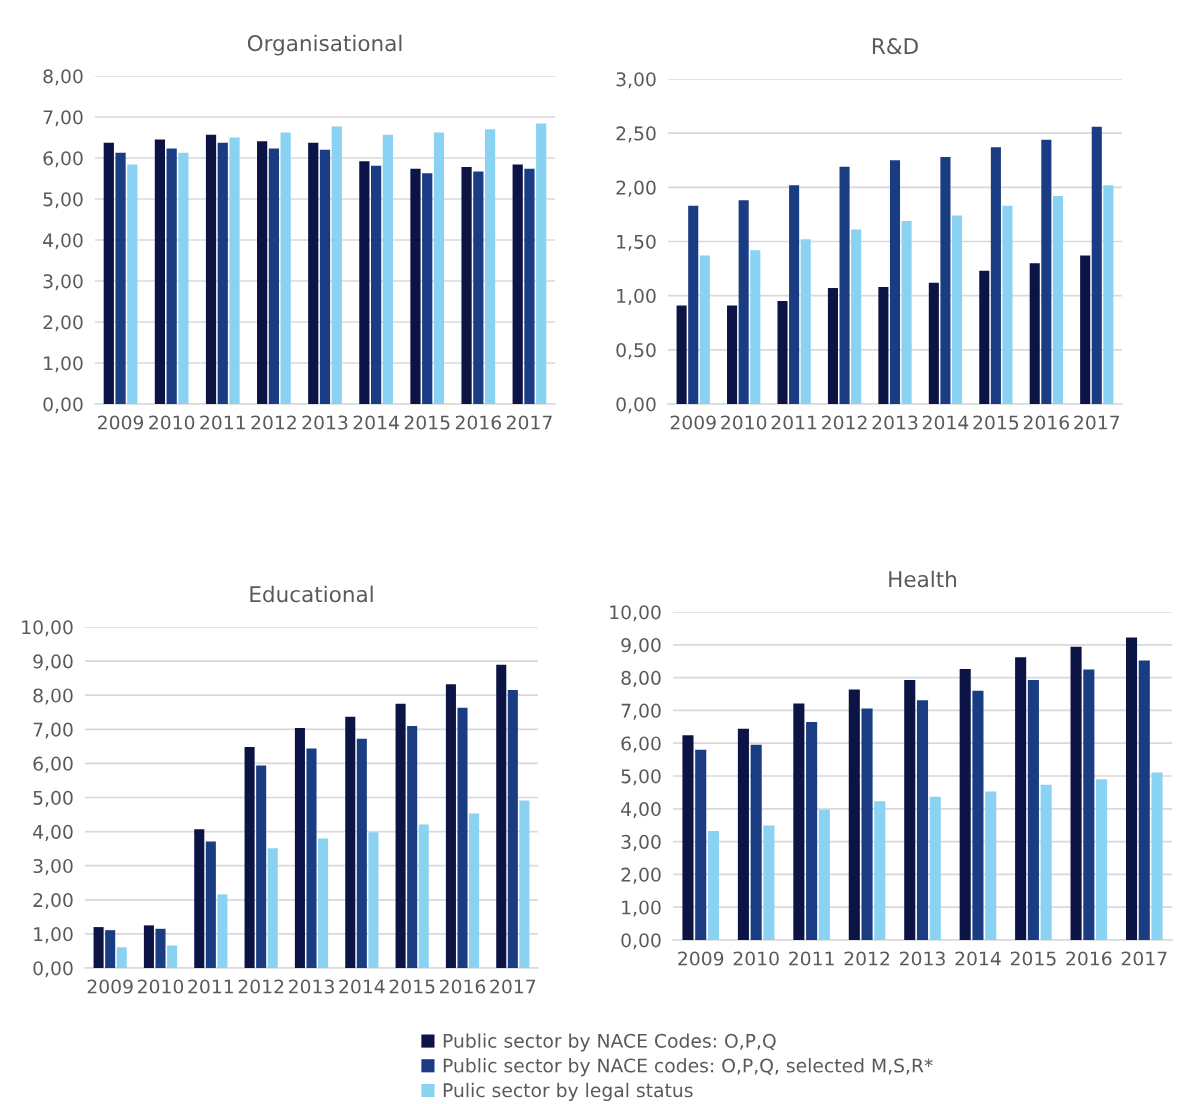 This screenshot has height=1104, width=1179. What do you see at coordinates (636, 351) in the screenshot?
I see `y-tick-label: 0,50` at bounding box center [636, 351].